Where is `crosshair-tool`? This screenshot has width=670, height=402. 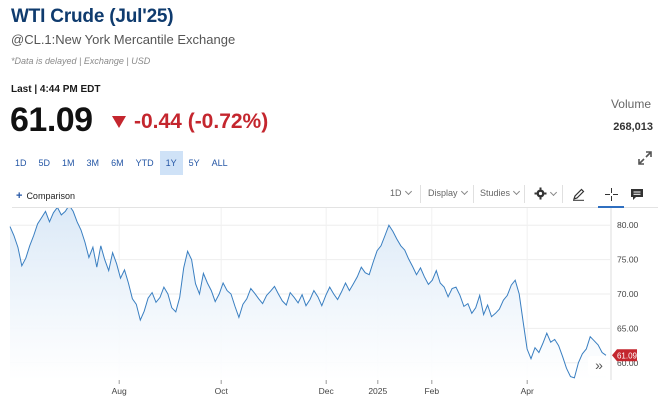
crosshair-tool is located at coordinates (611, 195).